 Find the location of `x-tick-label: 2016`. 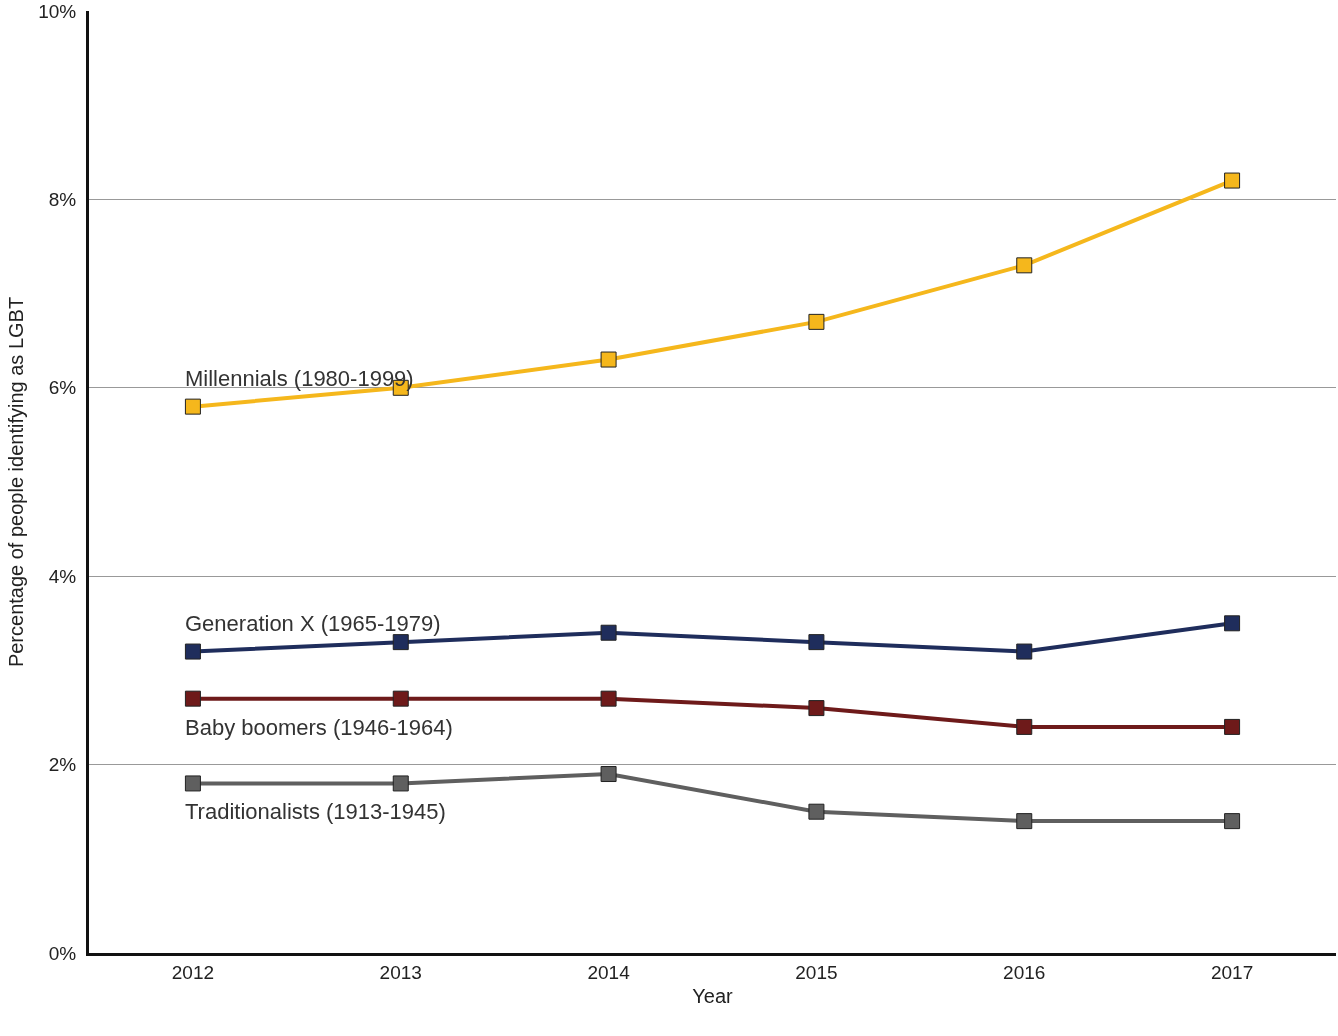

x-tick-label: 2016 is located at coordinates (1024, 972).